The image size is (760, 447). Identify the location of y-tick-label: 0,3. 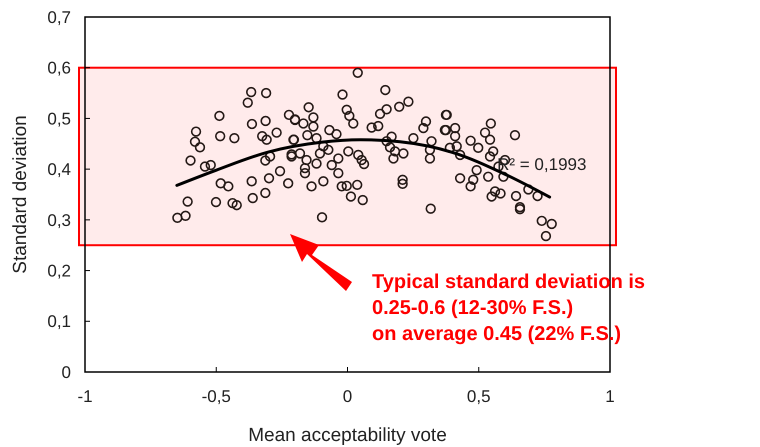
(59, 220).